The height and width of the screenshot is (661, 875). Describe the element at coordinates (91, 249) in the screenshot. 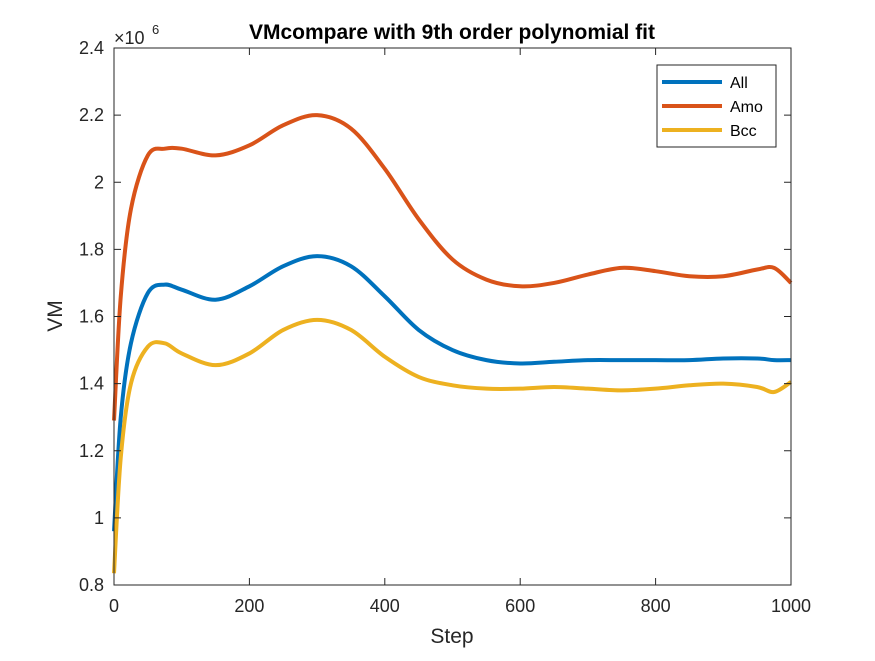

I see `y-tick-label: 1.8` at that location.